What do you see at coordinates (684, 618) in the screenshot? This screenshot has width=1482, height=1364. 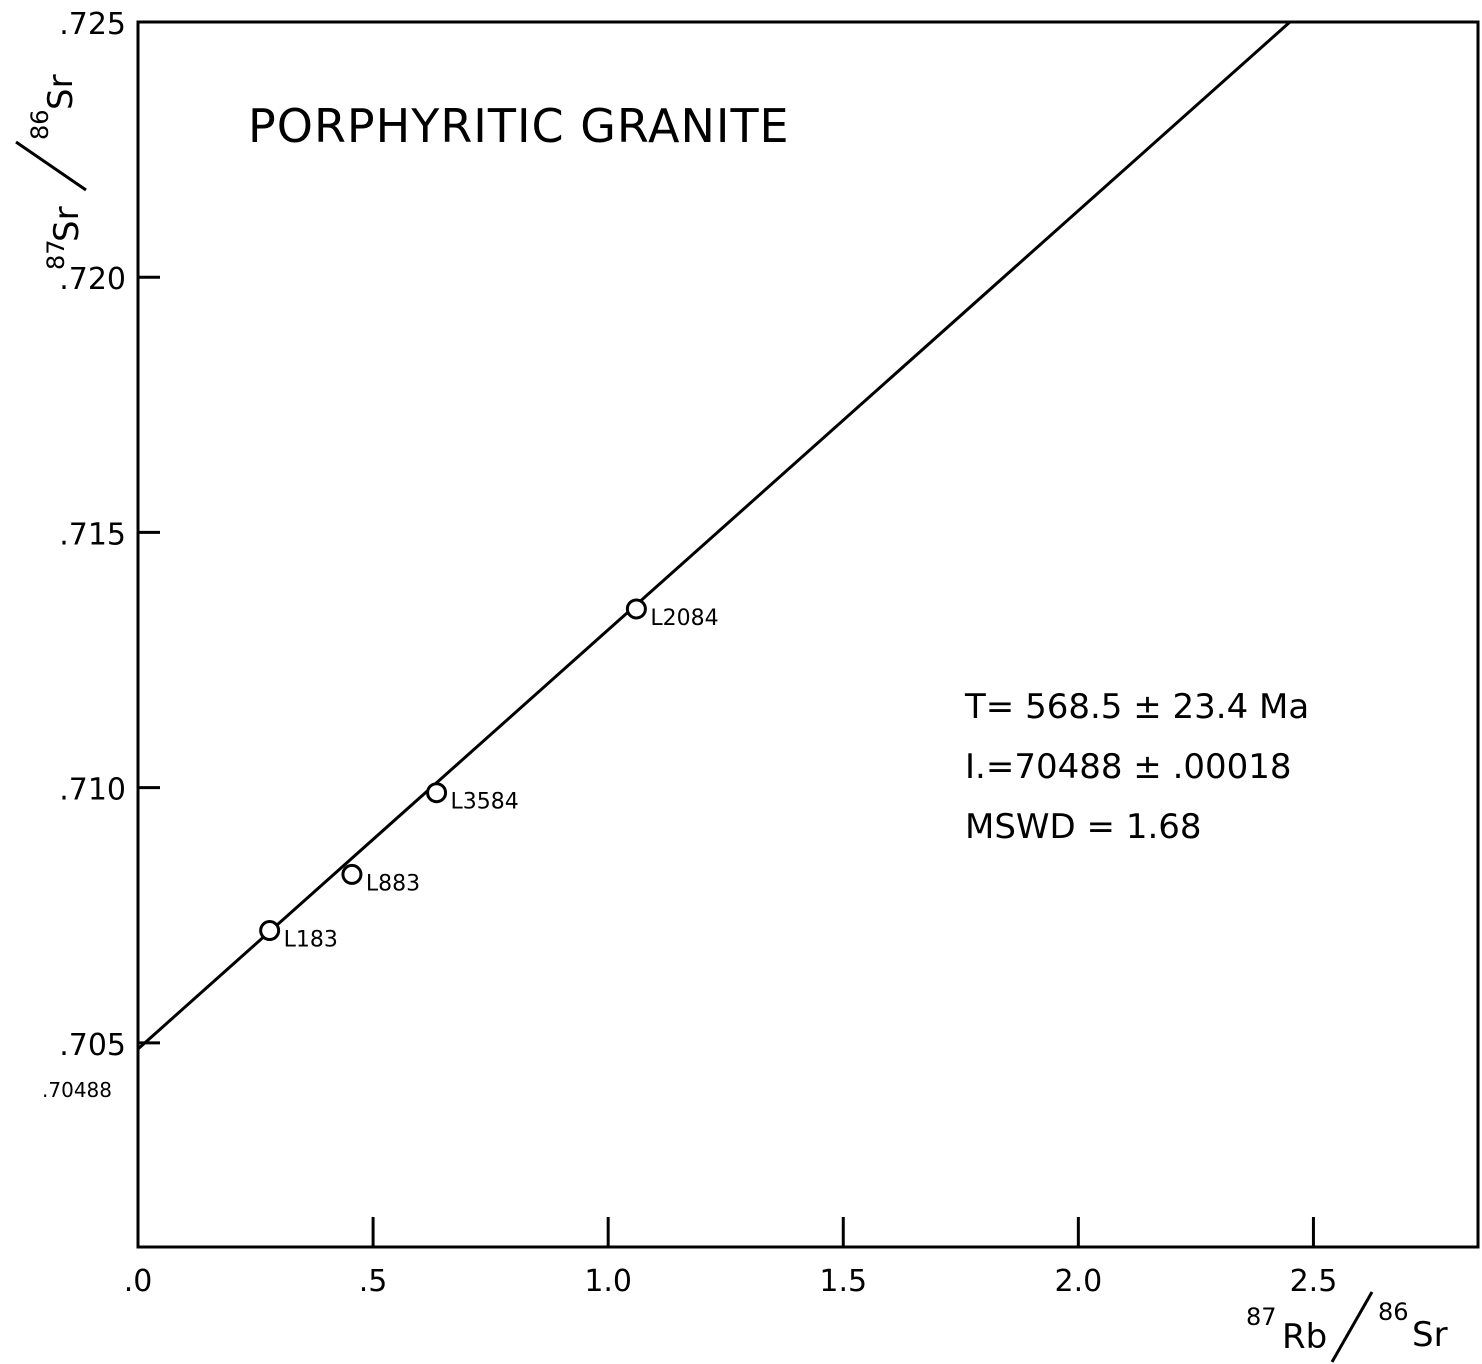 I see `data-point-label: L2084` at bounding box center [684, 618].